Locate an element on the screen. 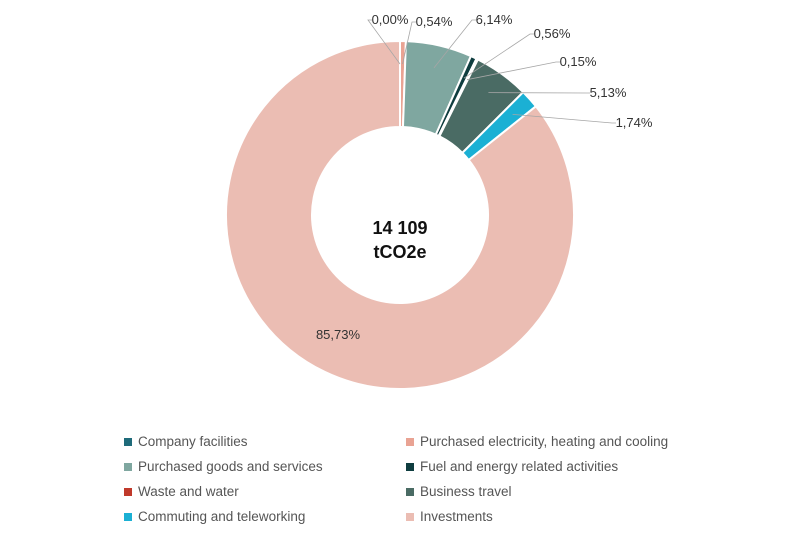  legend-item-investments: Investments is located at coordinates (449, 516).